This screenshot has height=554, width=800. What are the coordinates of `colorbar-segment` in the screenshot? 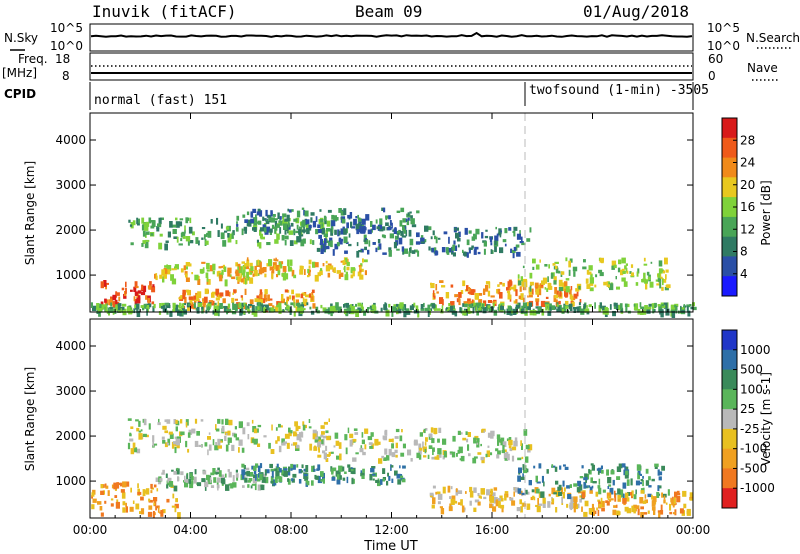 It's located at (729, 458).